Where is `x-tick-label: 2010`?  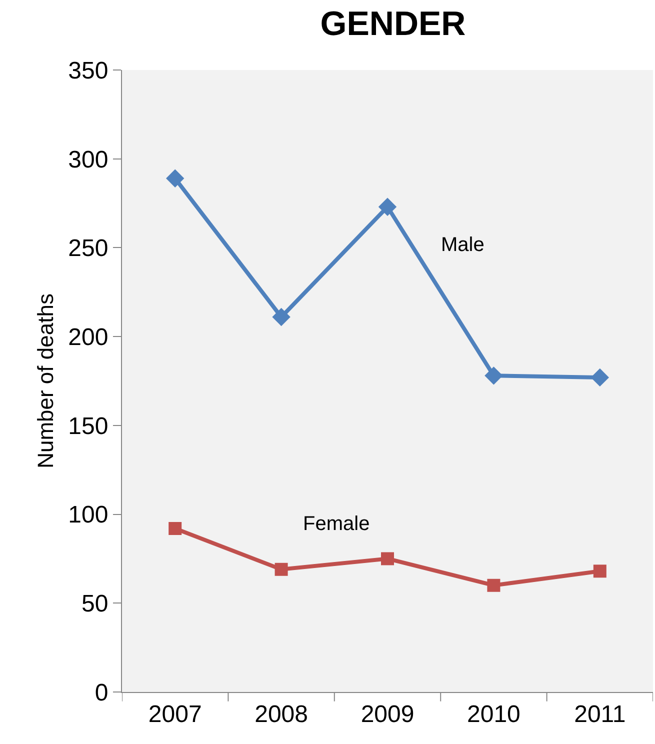
x-tick-label: 2010 is located at coordinates (493, 714).